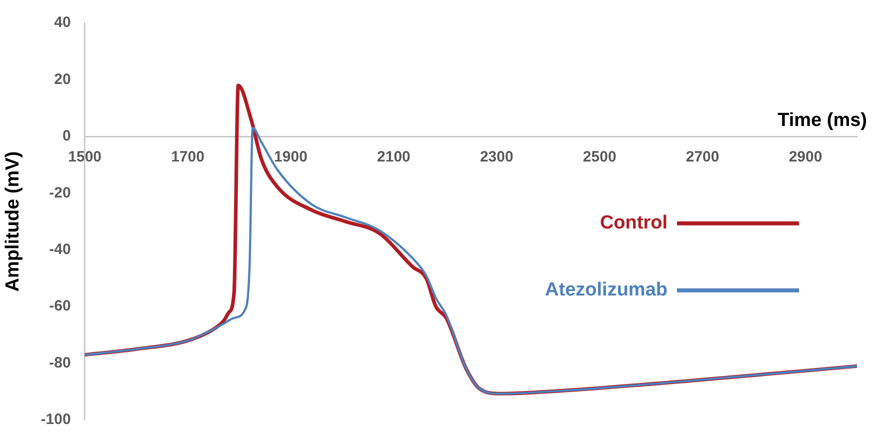 This screenshot has width=874, height=443. I want to click on text: Control, so click(634, 223).